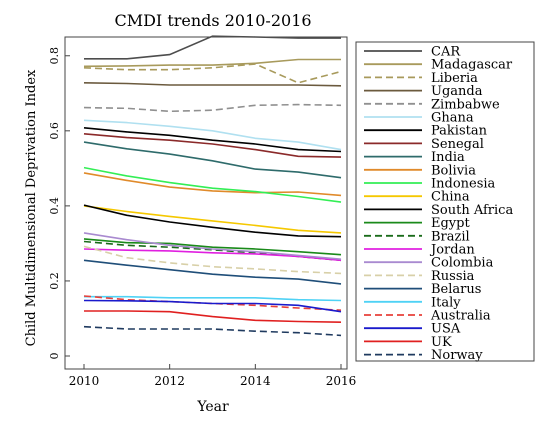 This screenshot has height=443, width=550. What do you see at coordinates (54, 56) in the screenshot?
I see `y-tick-label: 0.8` at bounding box center [54, 56].